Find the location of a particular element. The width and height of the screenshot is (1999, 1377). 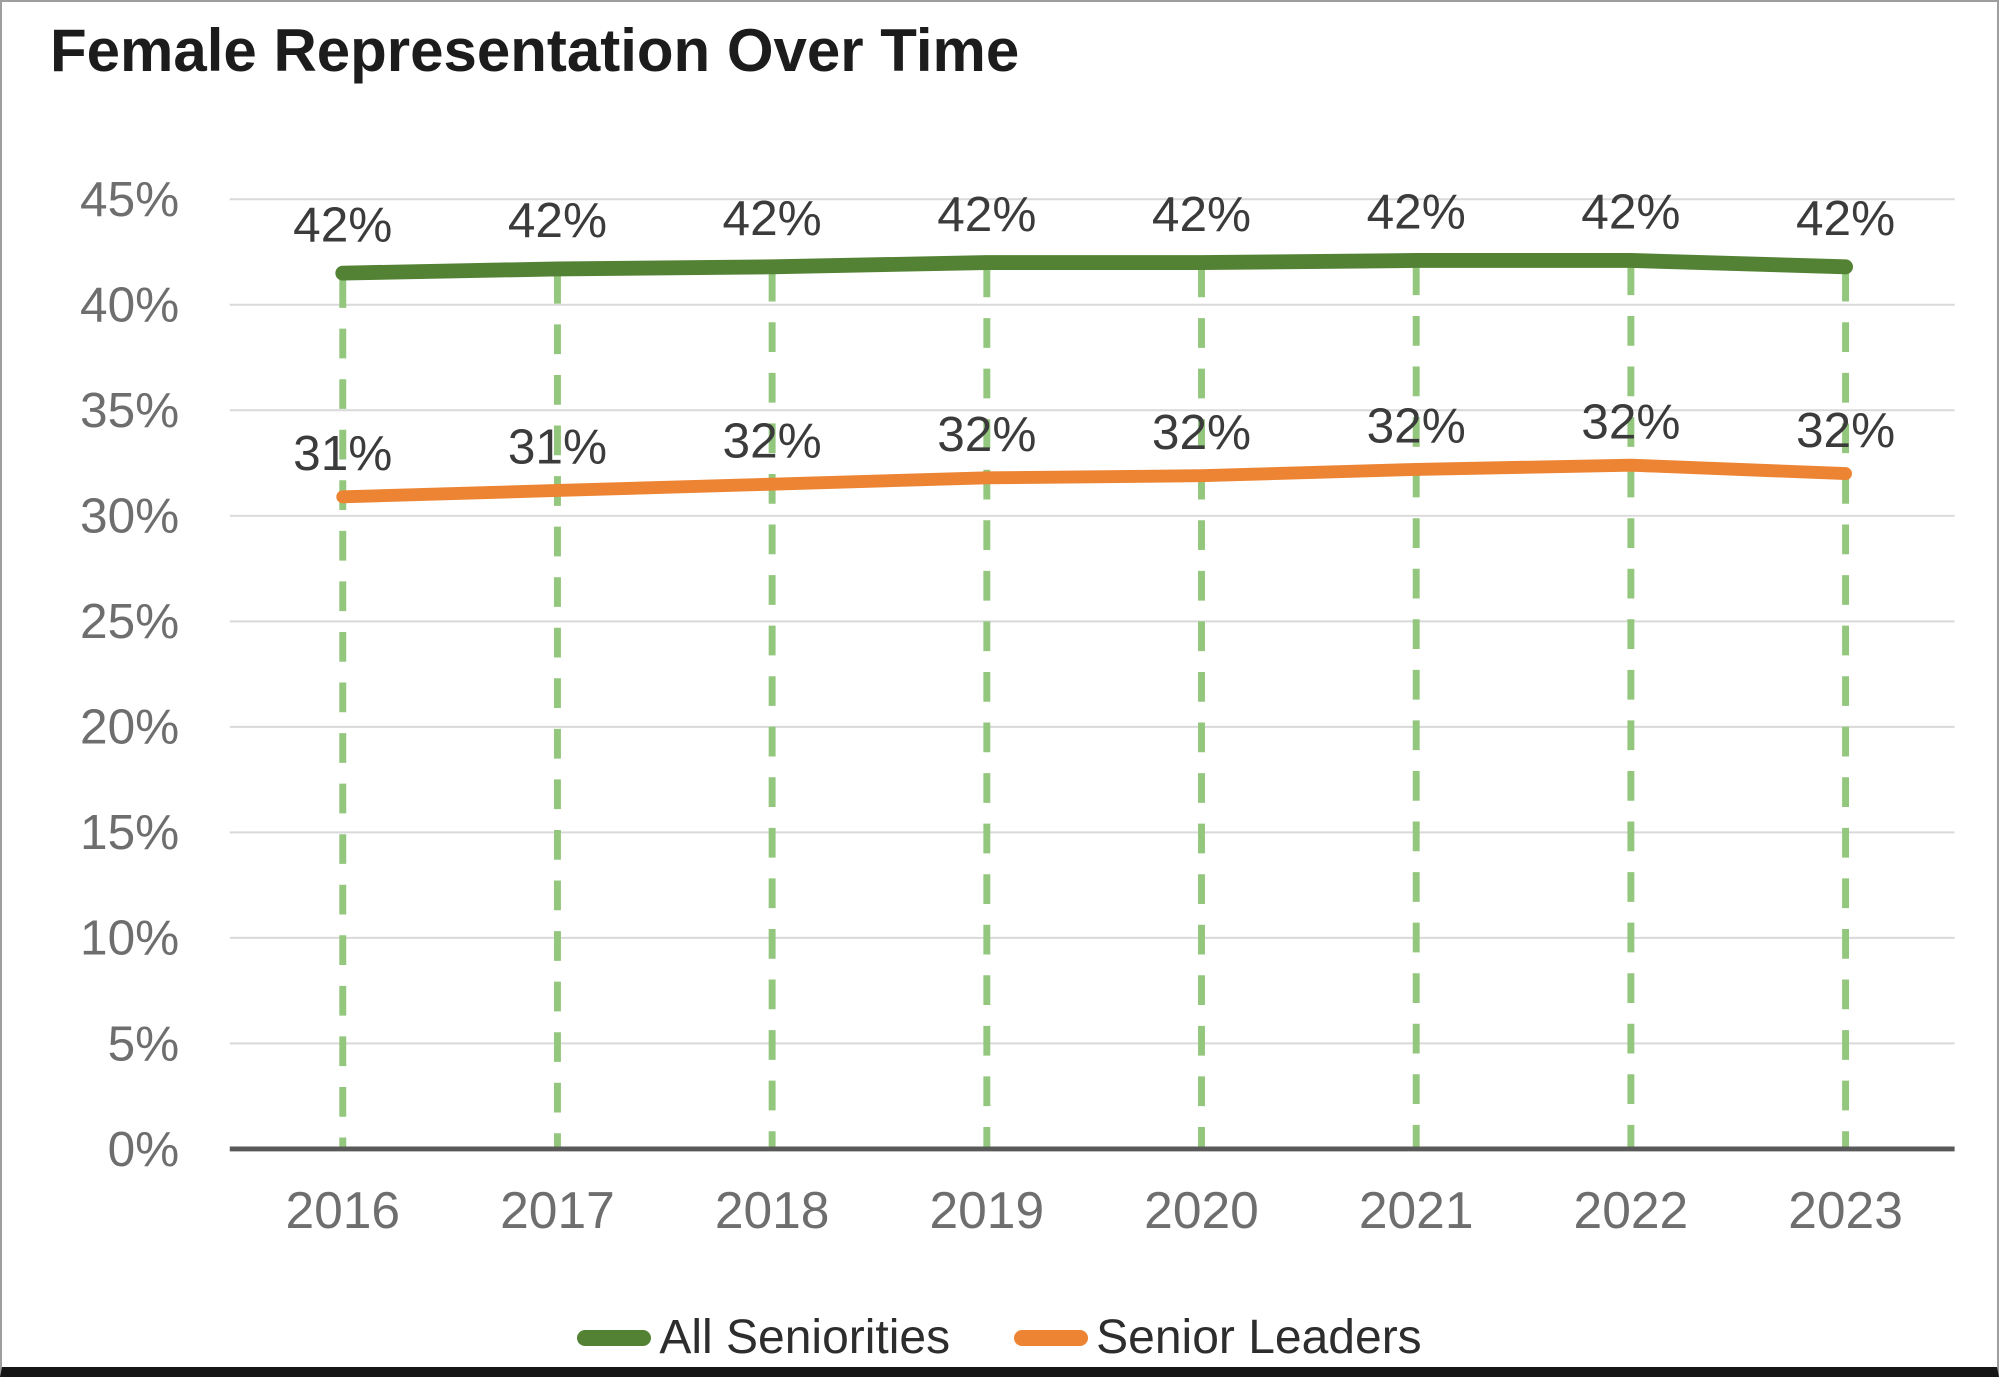

y-tick-label: 20% is located at coordinates (129, 727).